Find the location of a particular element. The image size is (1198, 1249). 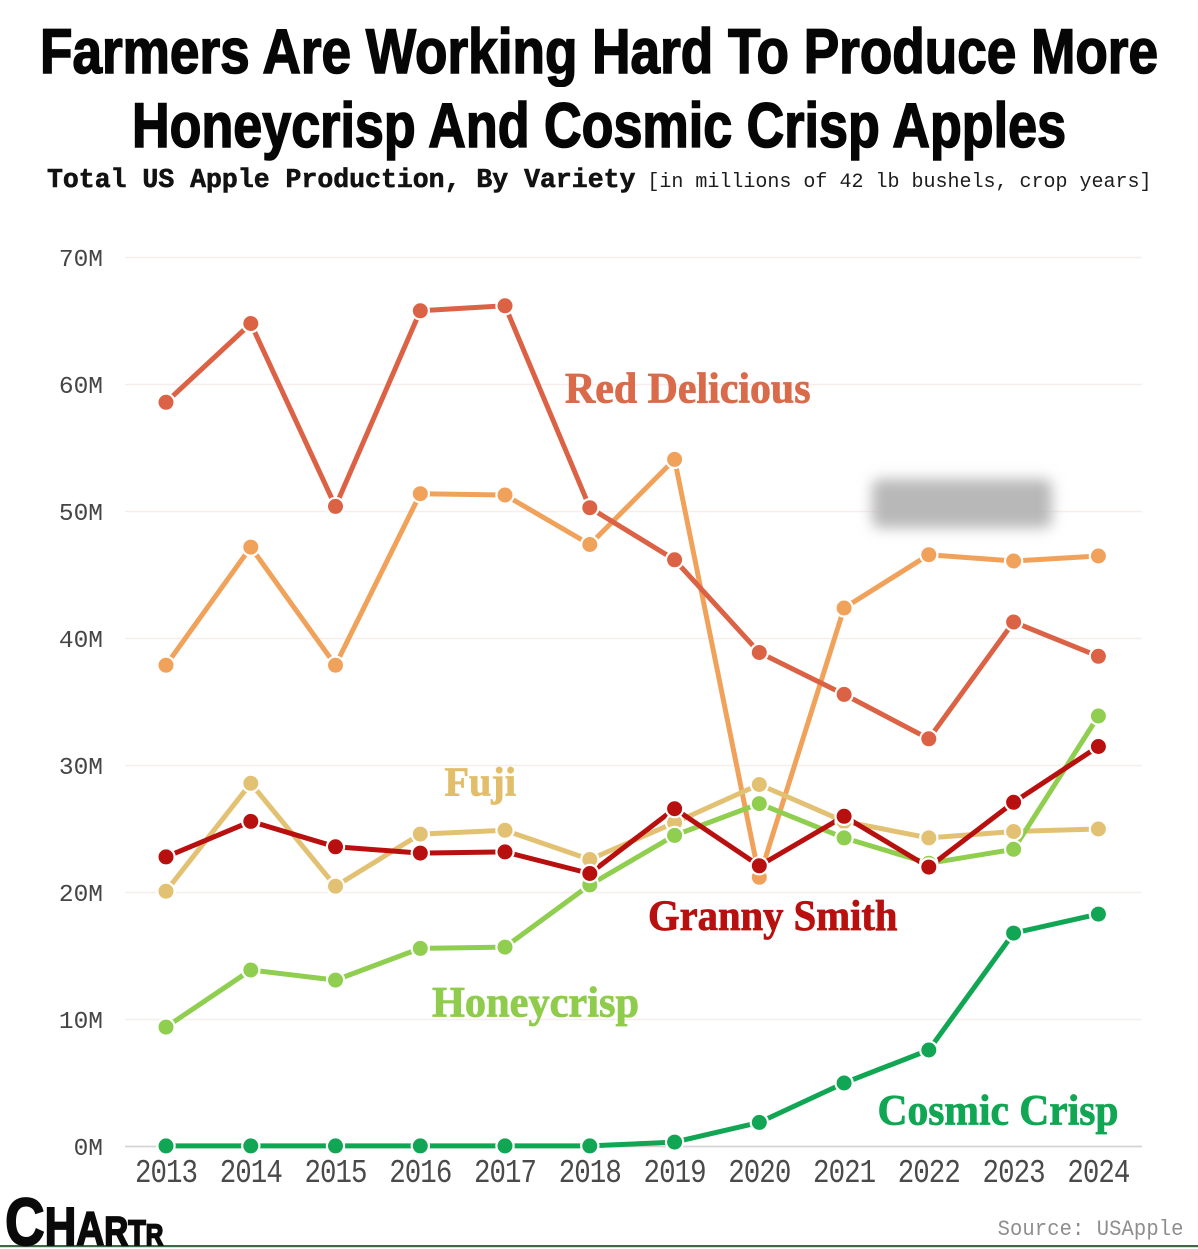

svg-text: 2021 is located at coordinates (844, 1174).